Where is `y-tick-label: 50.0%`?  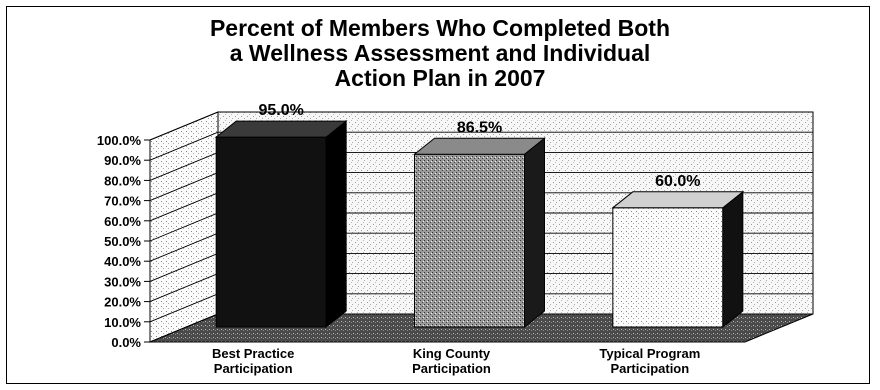 y-tick-label: 50.0% is located at coordinates (122, 241).